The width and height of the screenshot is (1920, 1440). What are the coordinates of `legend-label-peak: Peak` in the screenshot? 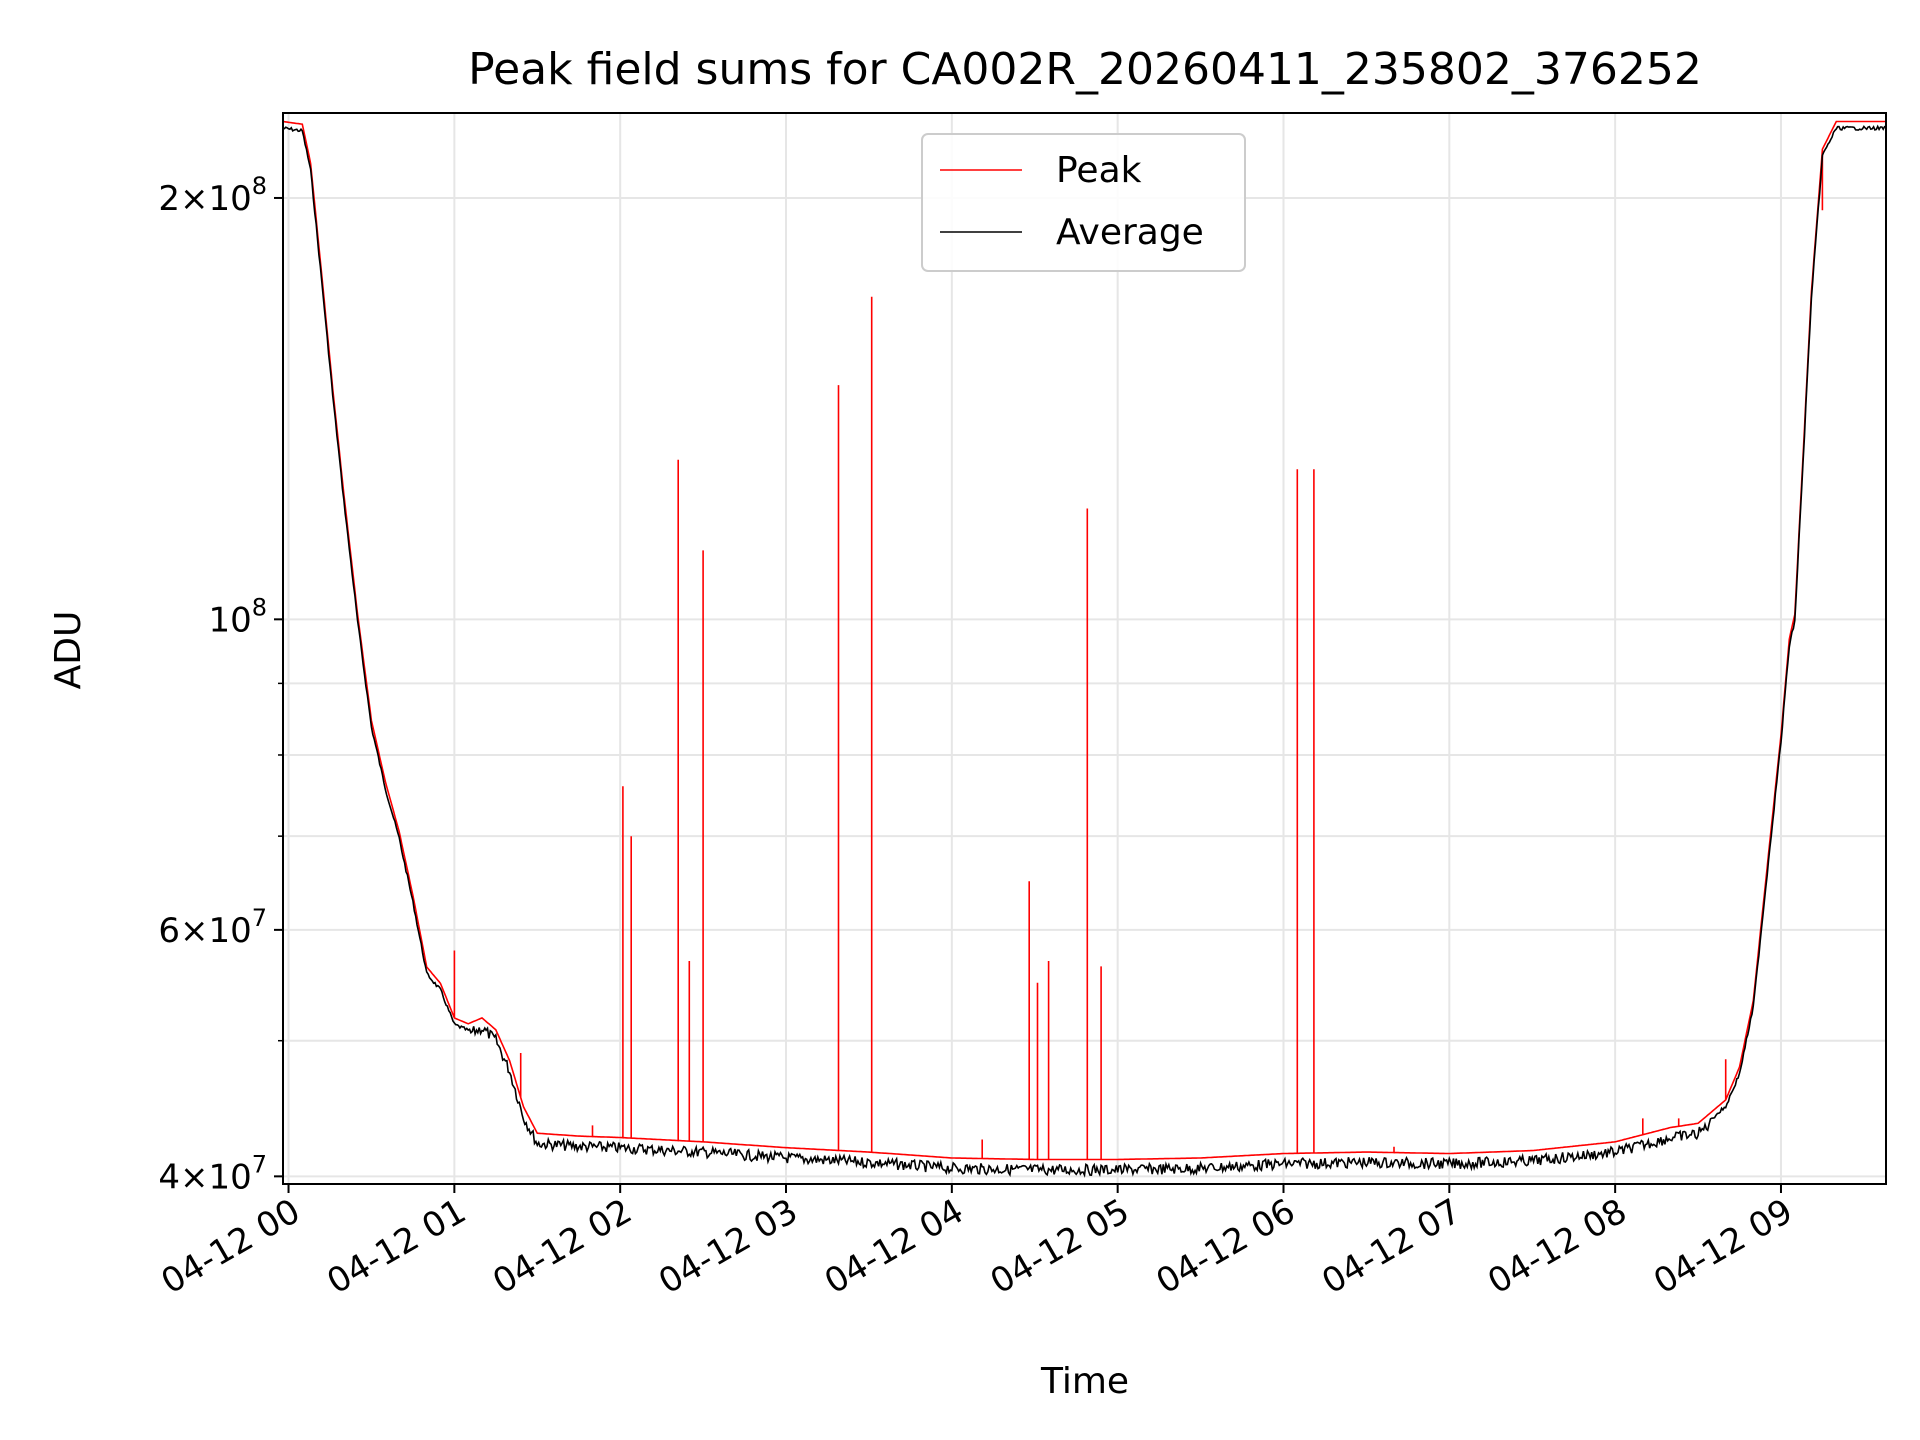 It's located at (1099, 170).